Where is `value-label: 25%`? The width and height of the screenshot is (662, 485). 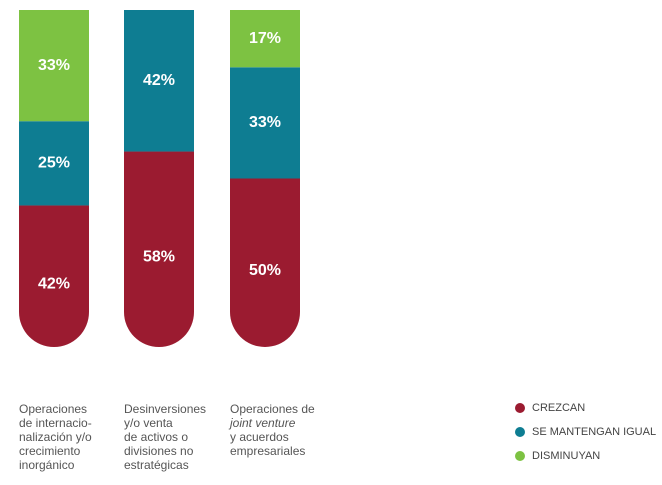
value-label: 25% is located at coordinates (54, 163).